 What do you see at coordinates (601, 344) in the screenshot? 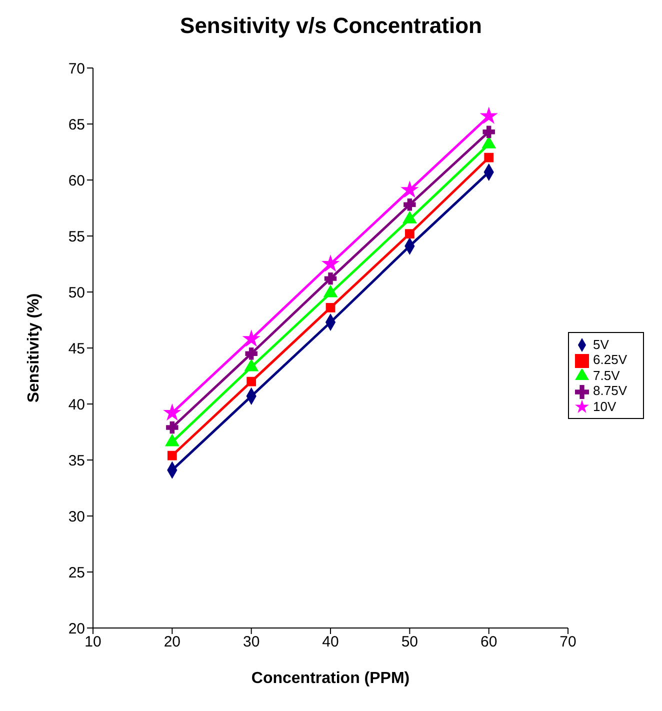
I see `legend-label: 5V` at bounding box center [601, 344].